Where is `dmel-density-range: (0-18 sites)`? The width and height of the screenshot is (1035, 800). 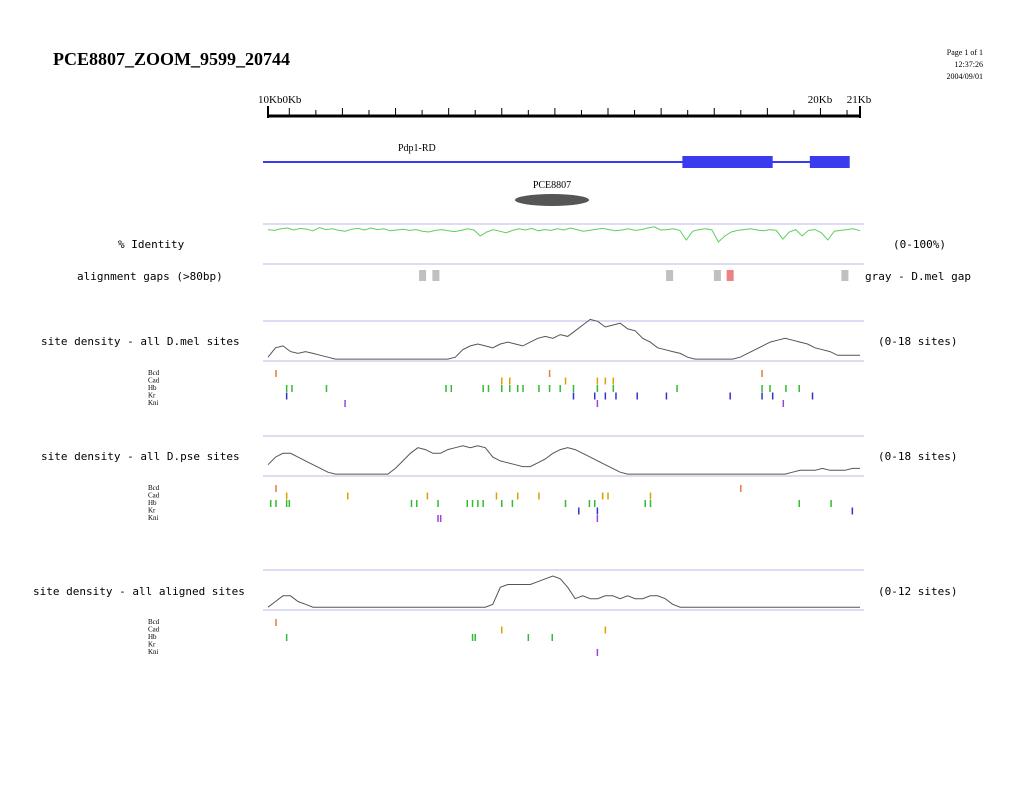
dmel-density-range: (0-18 sites) is located at coordinates (917, 341).